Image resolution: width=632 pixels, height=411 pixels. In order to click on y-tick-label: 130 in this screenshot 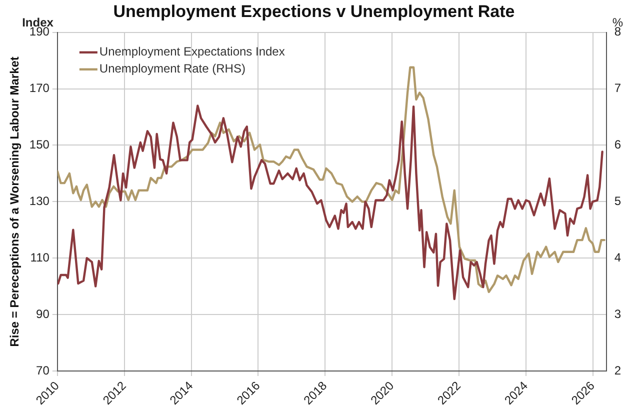, I will do `click(39, 201)`.